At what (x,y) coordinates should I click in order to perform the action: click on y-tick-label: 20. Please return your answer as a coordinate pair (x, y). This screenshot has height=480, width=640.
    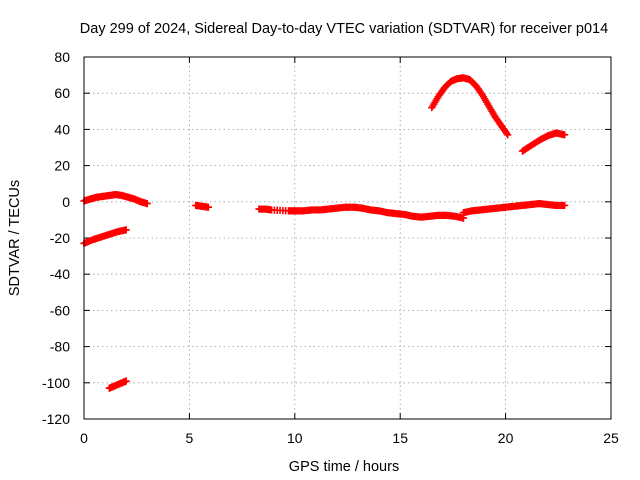
    Looking at the image, I should click on (62, 166).